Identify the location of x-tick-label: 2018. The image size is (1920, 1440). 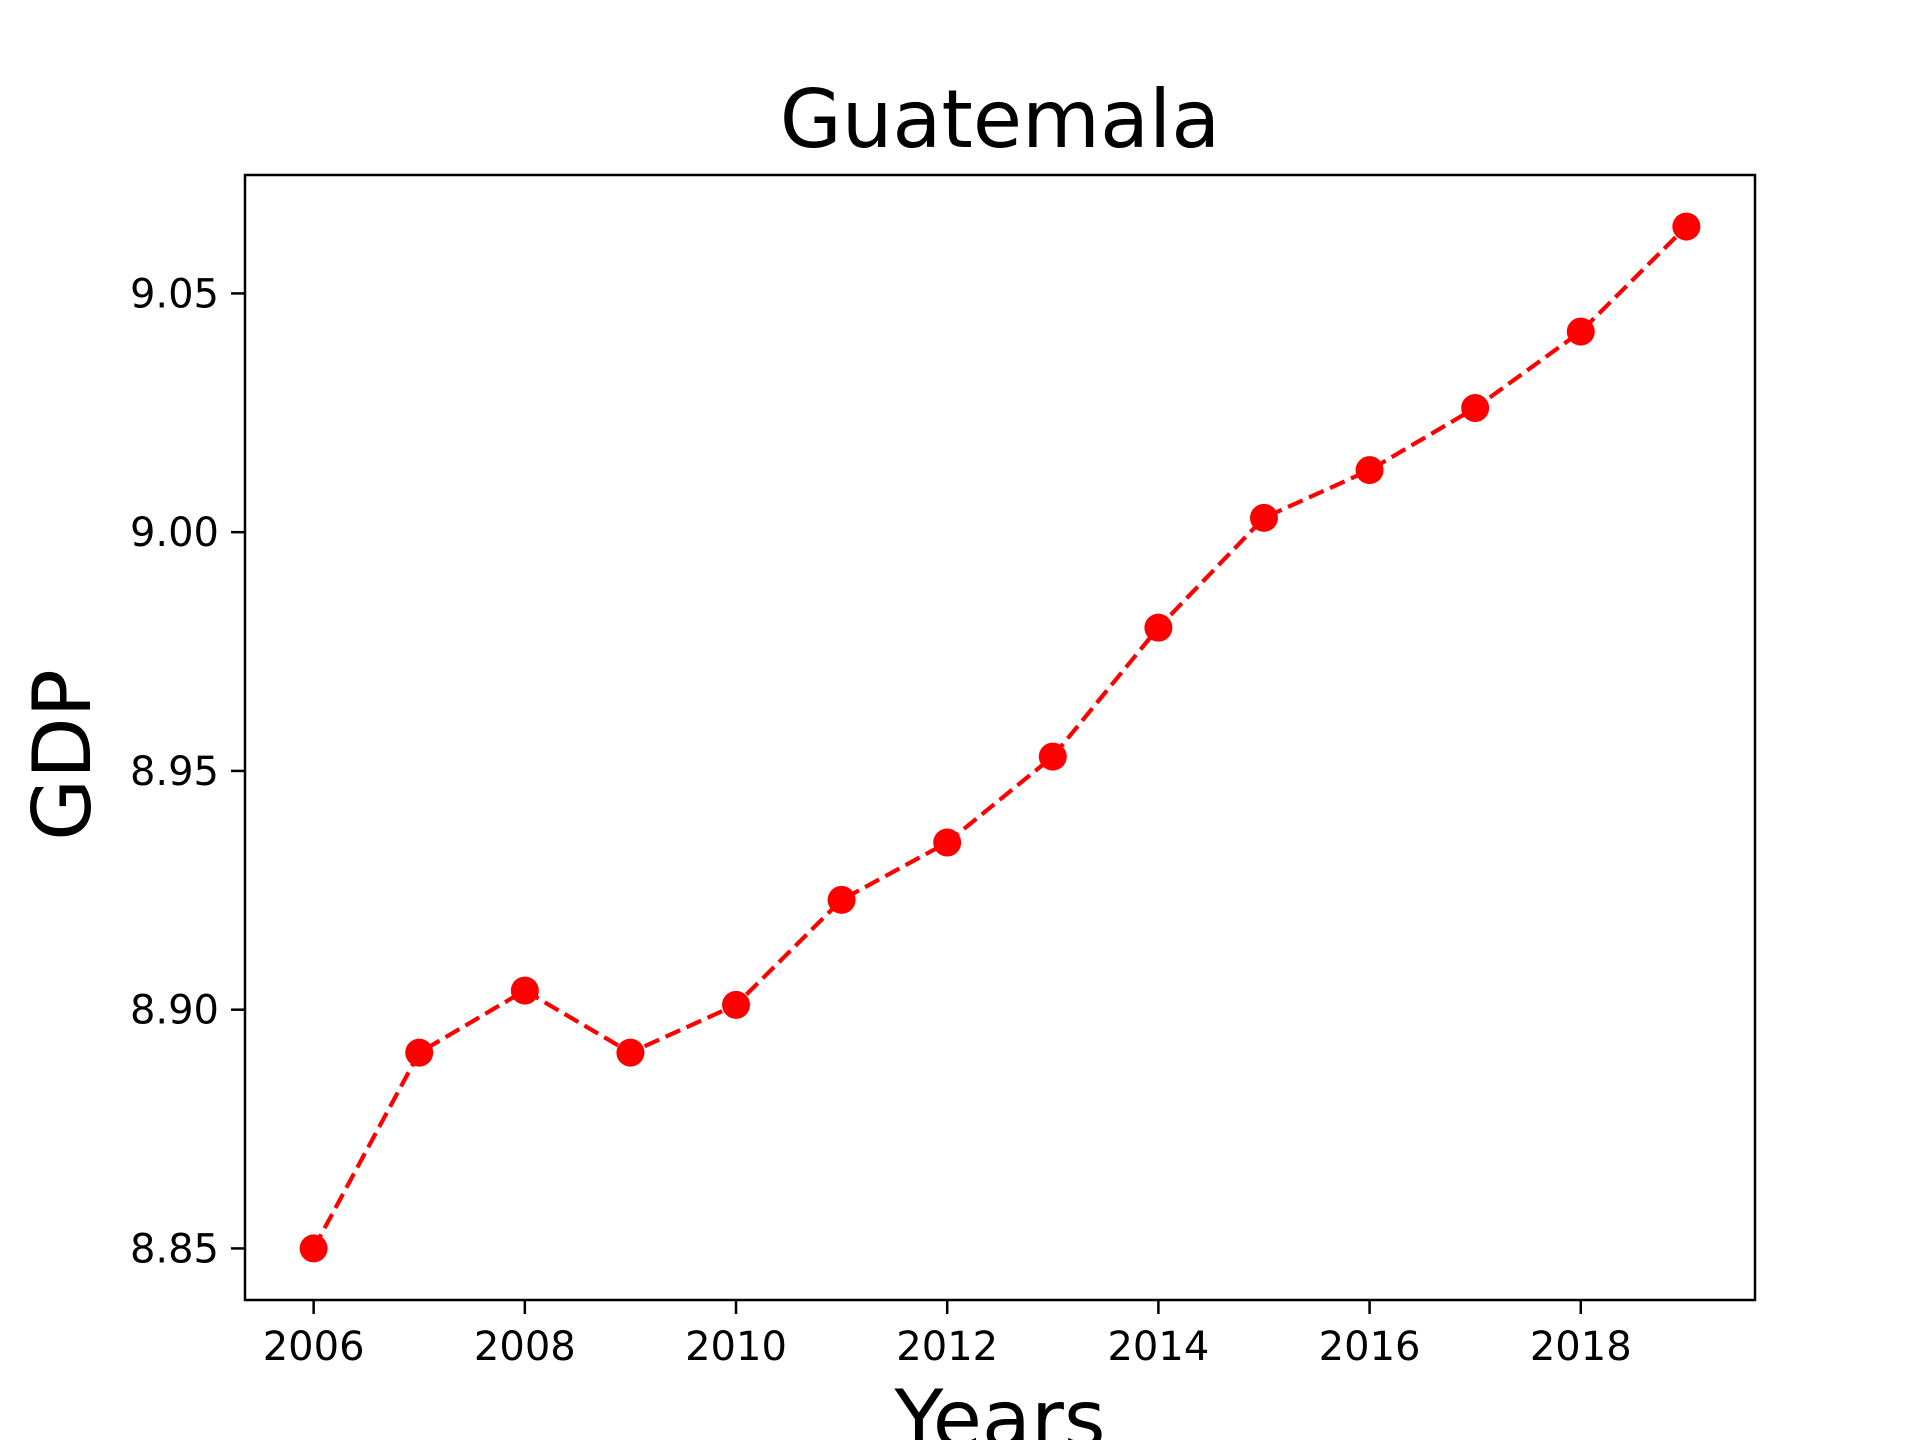
(1581, 1347).